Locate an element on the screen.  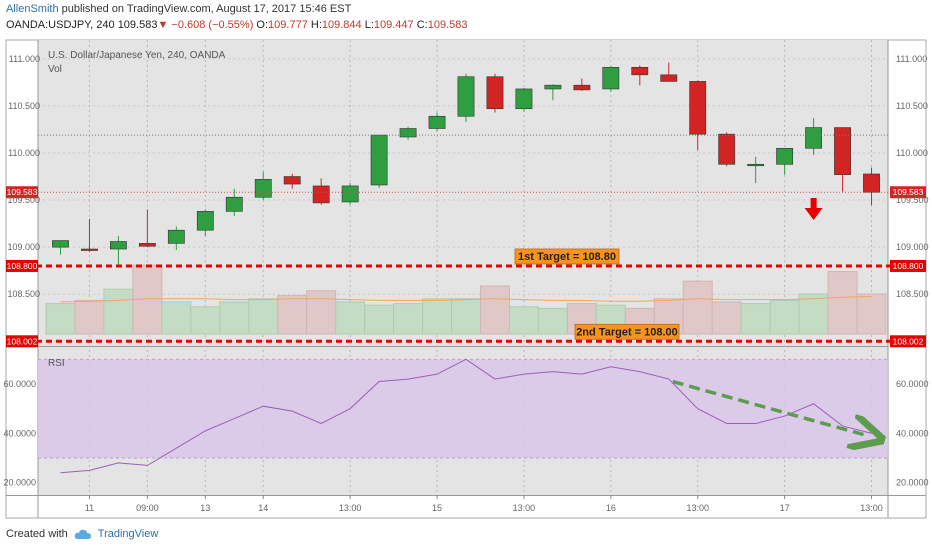
current-price-right-tag is located at coordinates (908, 192).